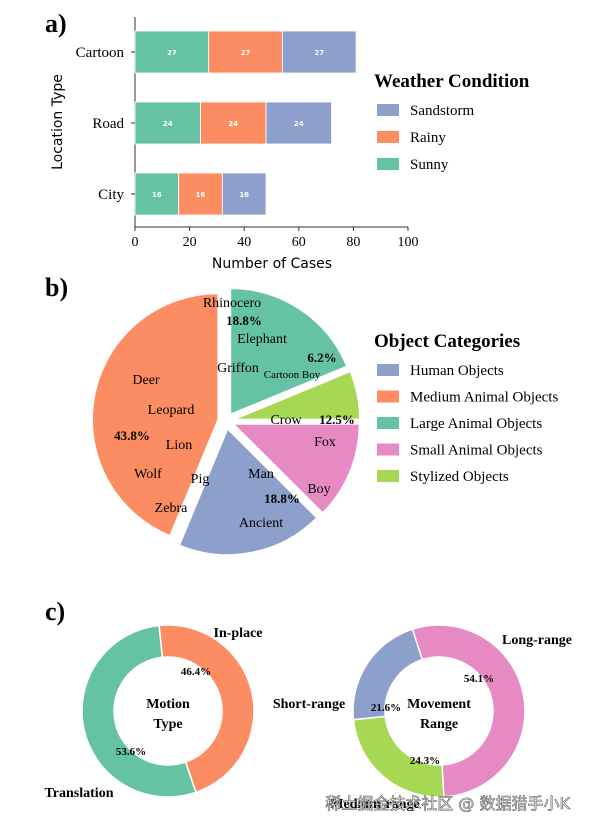 The height and width of the screenshot is (833, 591). What do you see at coordinates (79, 793) in the screenshot?
I see `label-translation: Translation` at bounding box center [79, 793].